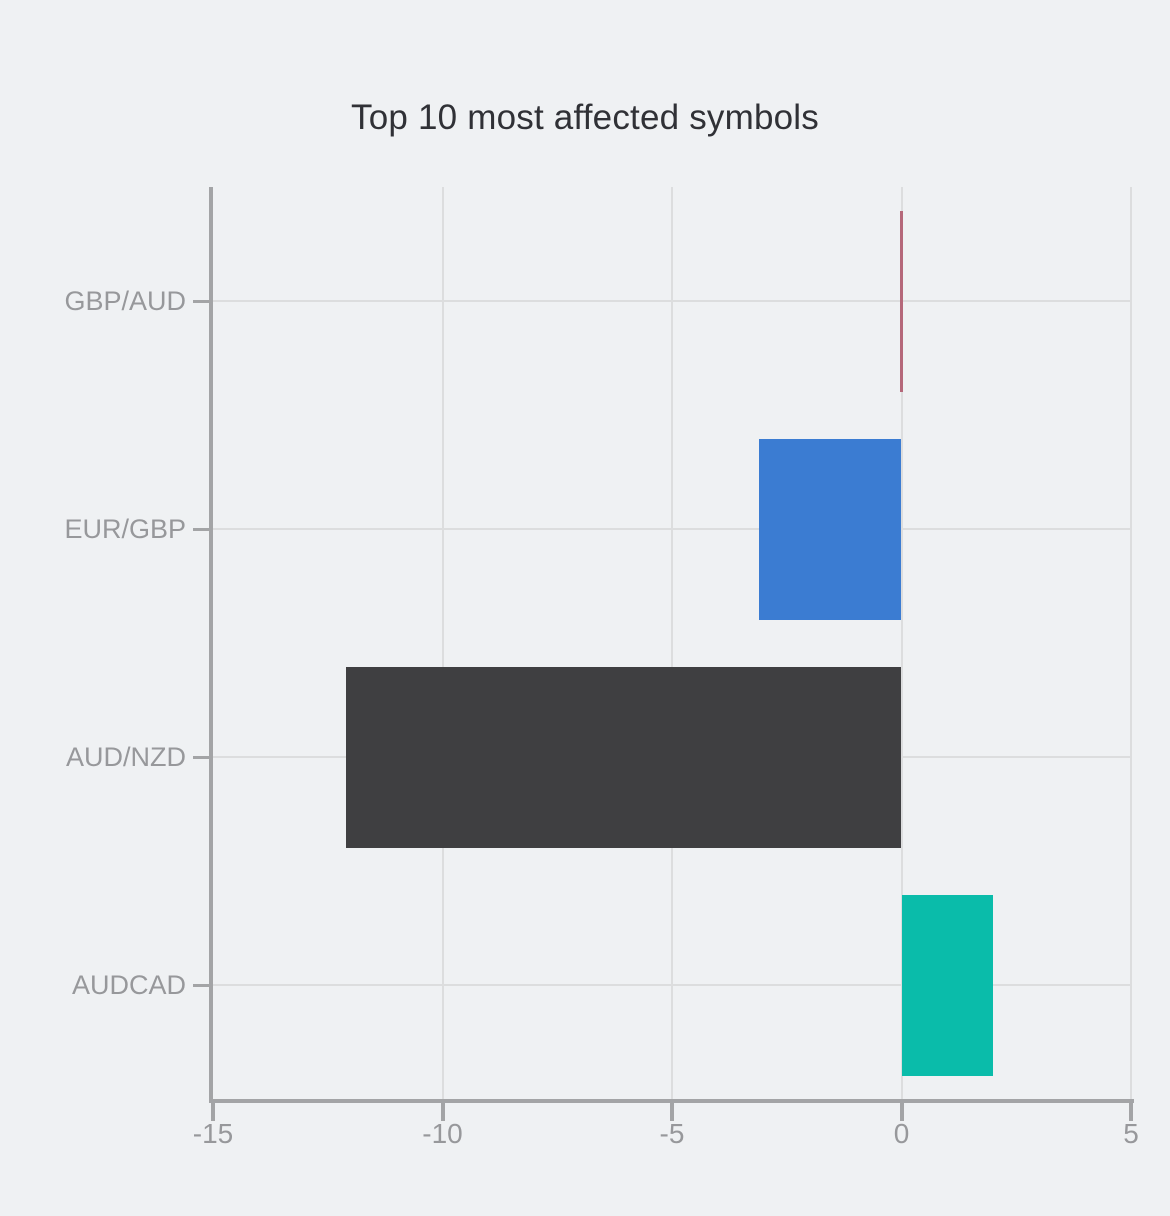 The width and height of the screenshot is (1170, 1216). I want to click on x-tick-label: -5, so click(672, 1133).